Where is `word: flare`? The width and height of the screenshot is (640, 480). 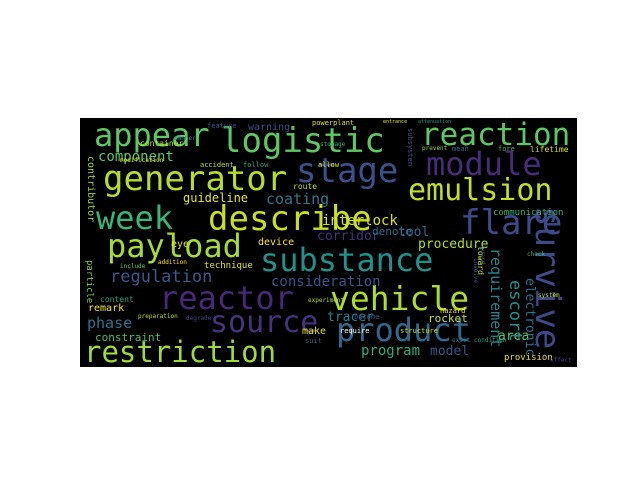 word: flare is located at coordinates (511, 223).